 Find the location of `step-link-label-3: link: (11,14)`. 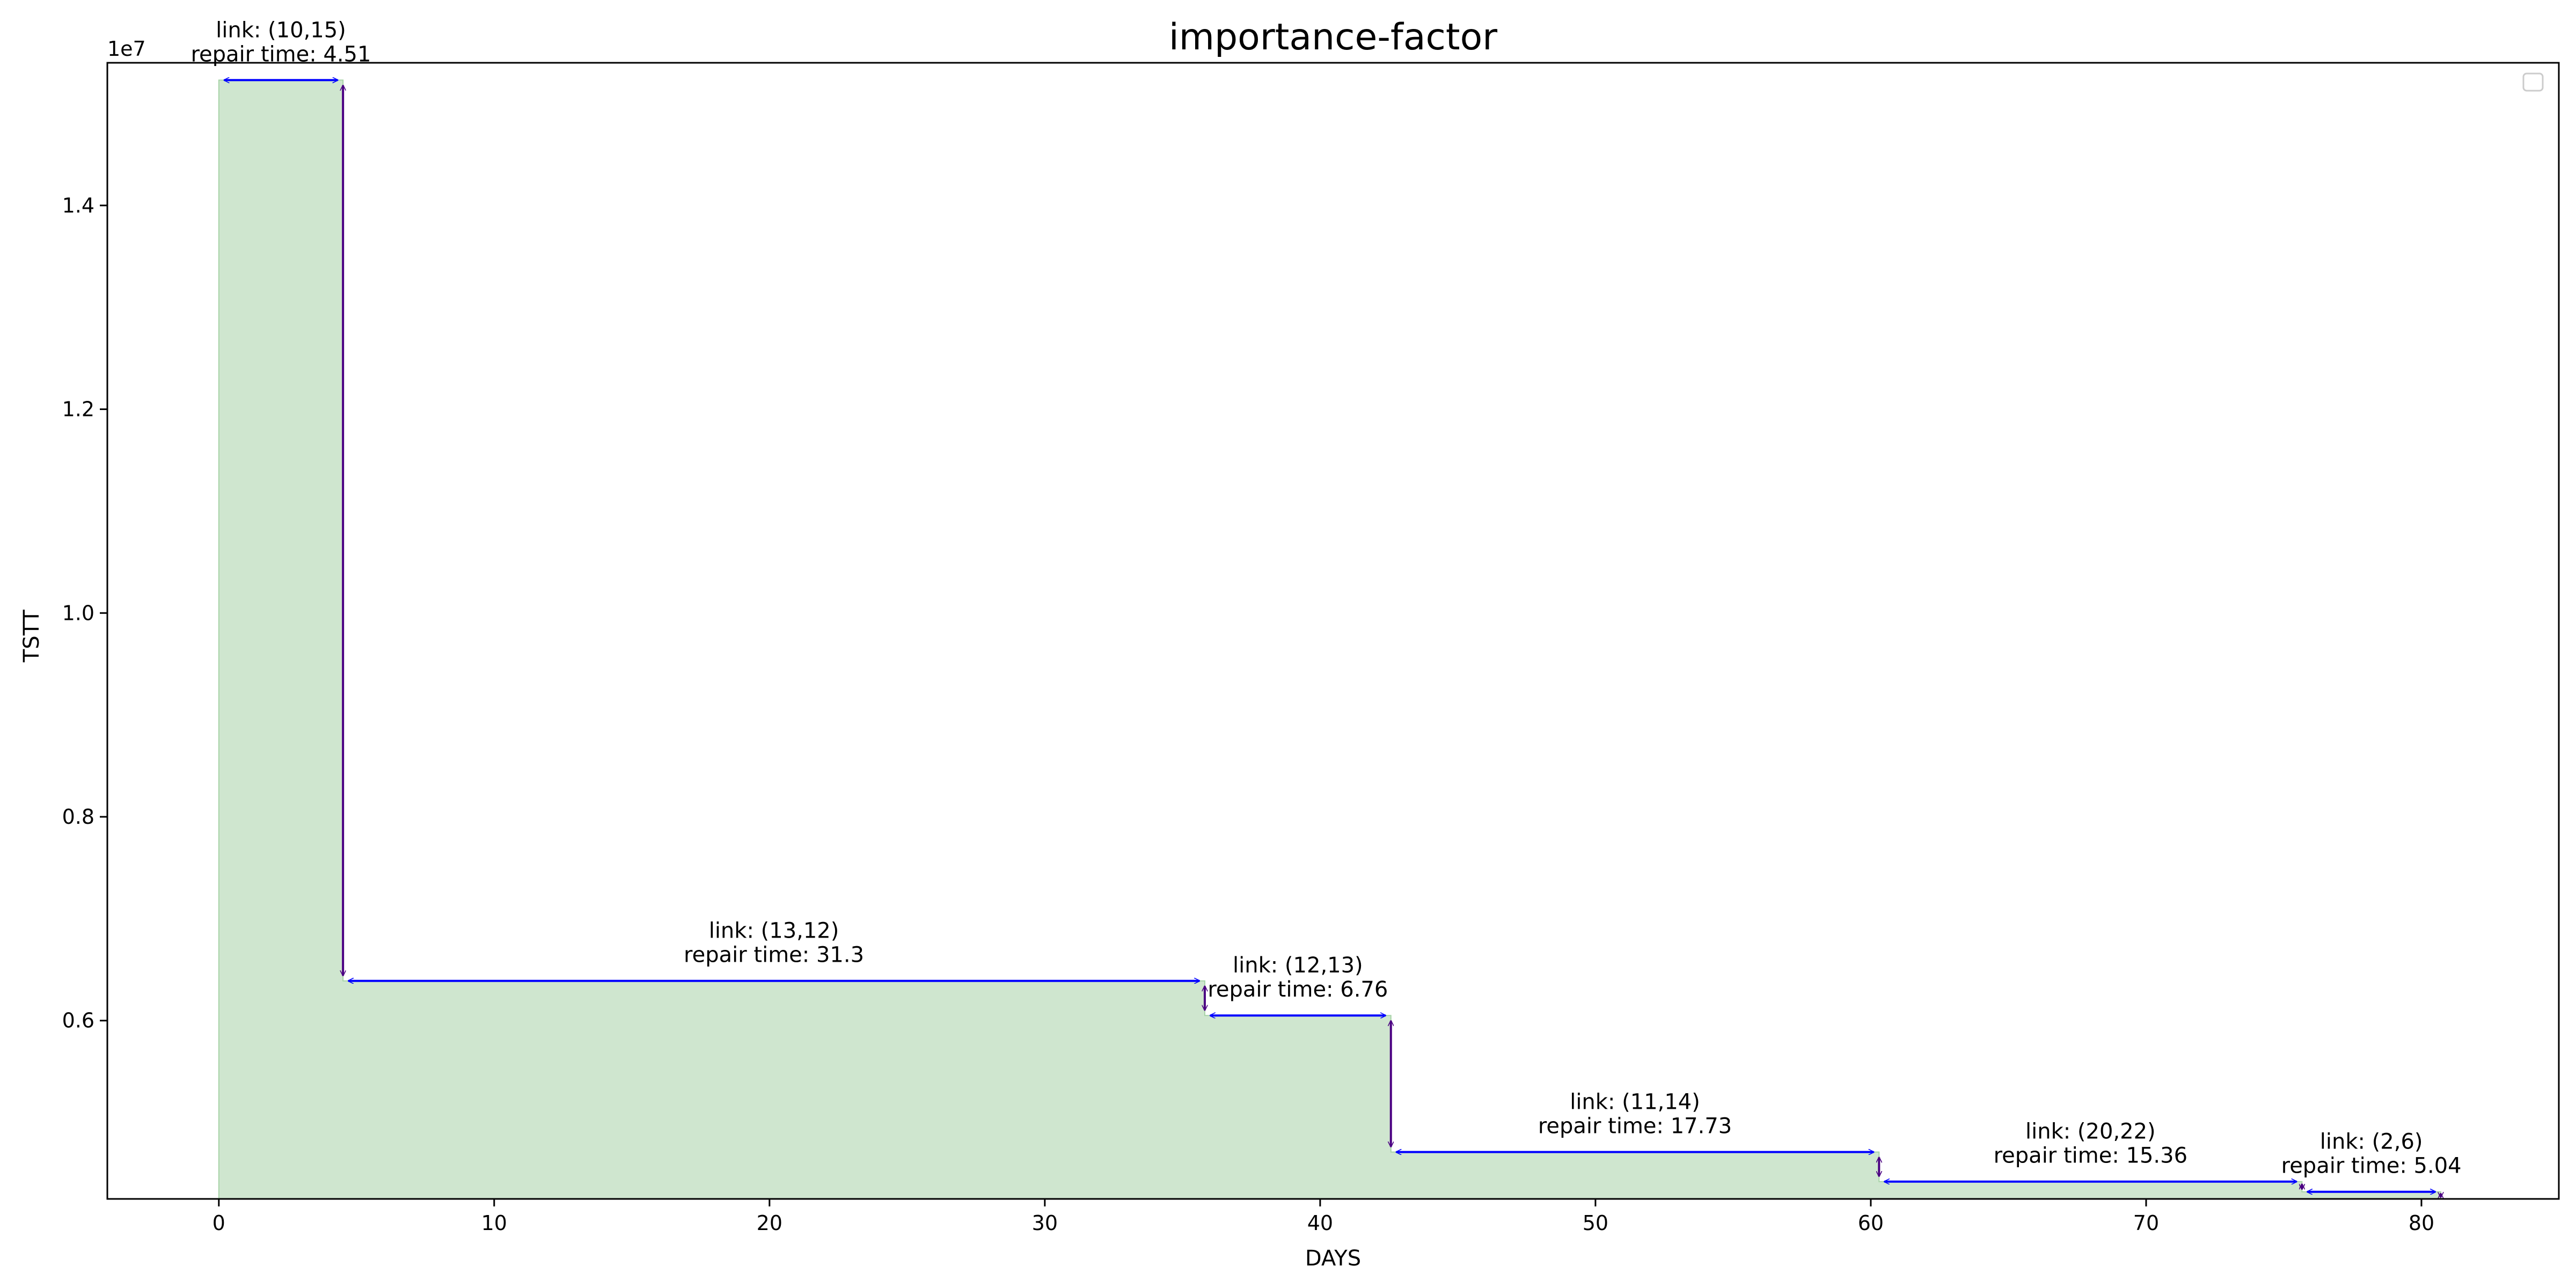

step-link-label-3: link: (11,14) is located at coordinates (1635, 1102).